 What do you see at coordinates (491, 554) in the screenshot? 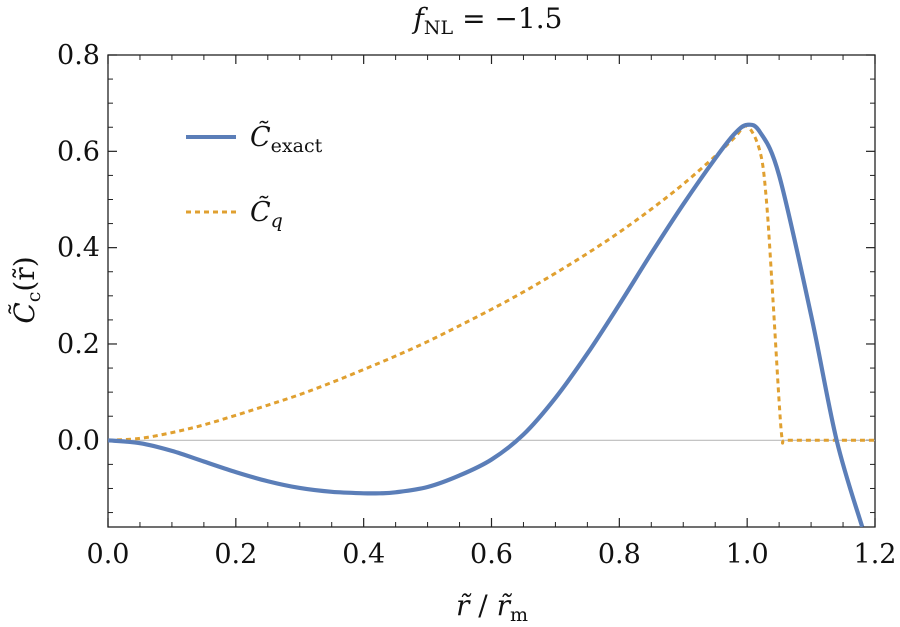
I see `x-tick-label: 0.6` at bounding box center [491, 554].